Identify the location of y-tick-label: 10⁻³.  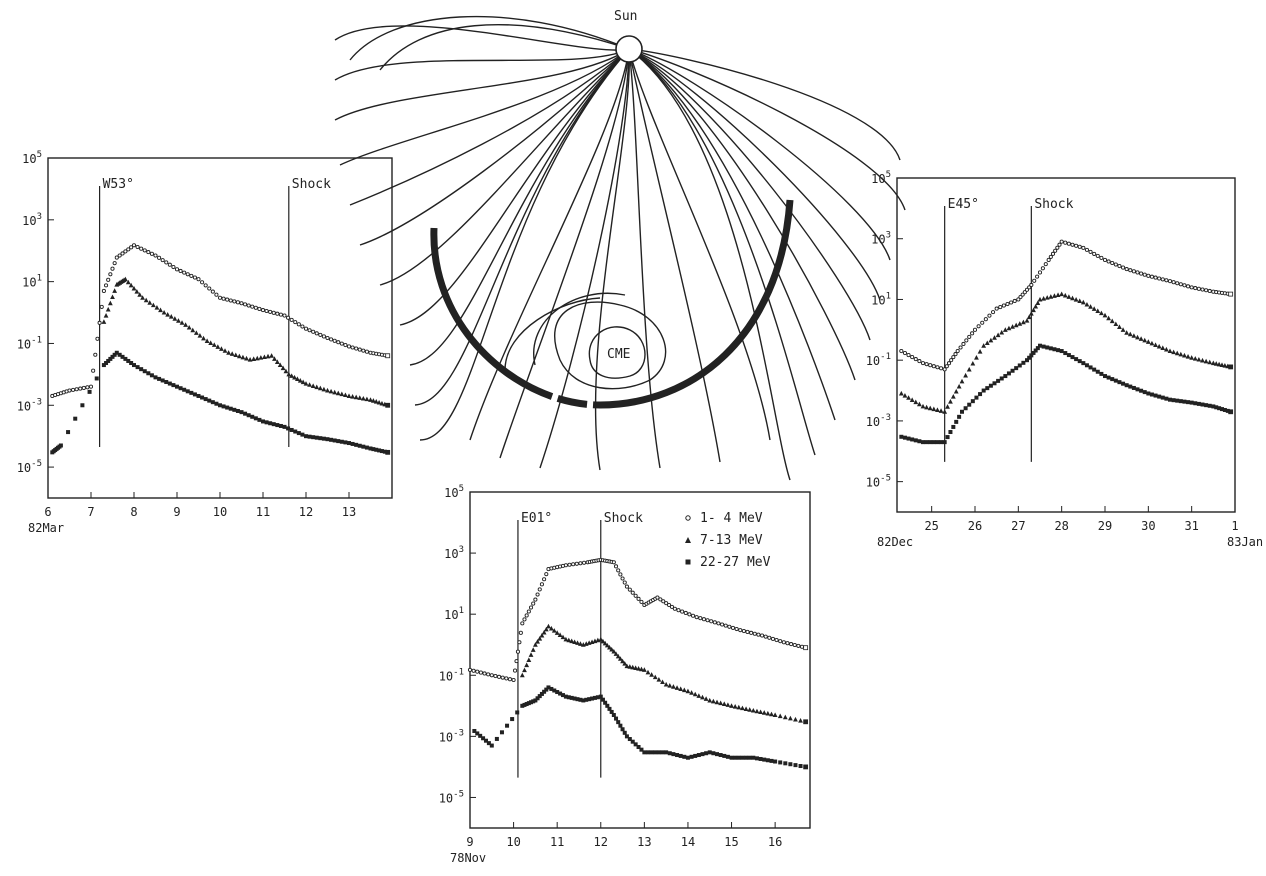
(878, 421).